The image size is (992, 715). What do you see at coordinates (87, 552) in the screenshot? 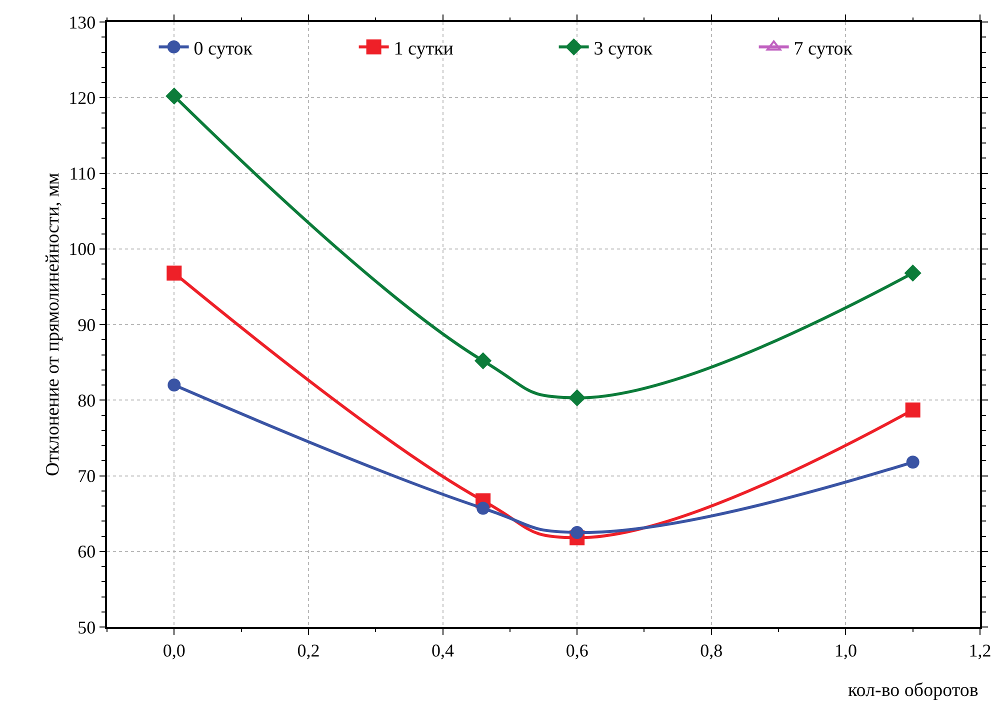
I see `y-tick-label: 60` at bounding box center [87, 552].